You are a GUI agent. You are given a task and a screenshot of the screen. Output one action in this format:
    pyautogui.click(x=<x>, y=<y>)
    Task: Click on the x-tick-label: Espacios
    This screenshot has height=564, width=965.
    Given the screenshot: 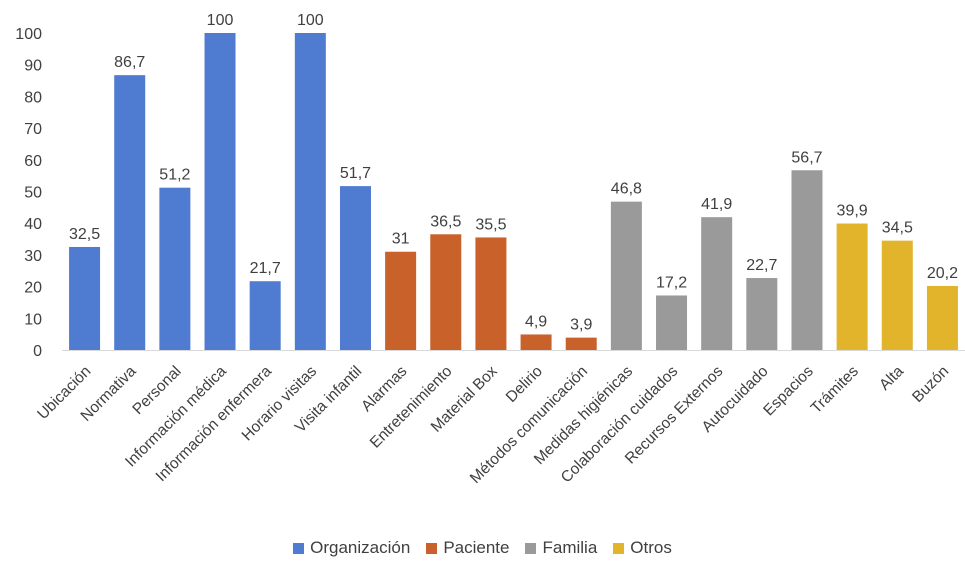 What is the action you would take?
    pyautogui.click(x=788, y=391)
    